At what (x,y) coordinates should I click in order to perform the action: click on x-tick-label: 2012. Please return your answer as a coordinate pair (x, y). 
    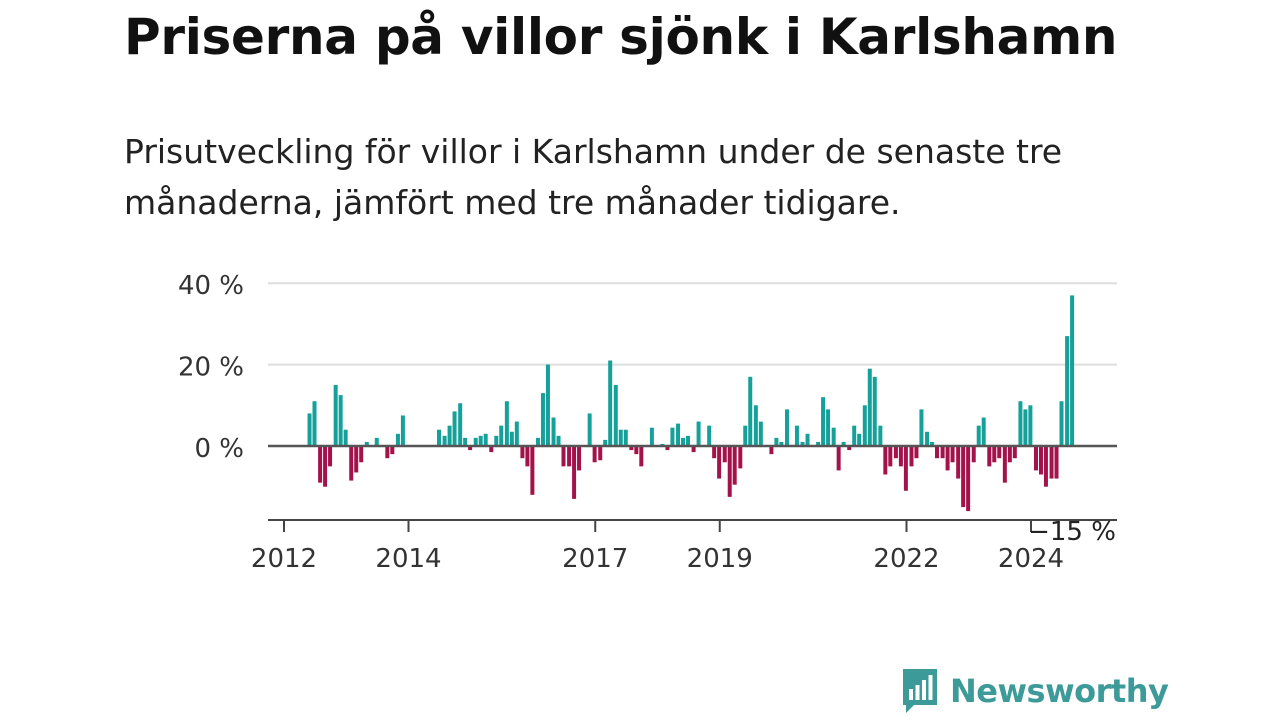
    Looking at the image, I should click on (284, 559).